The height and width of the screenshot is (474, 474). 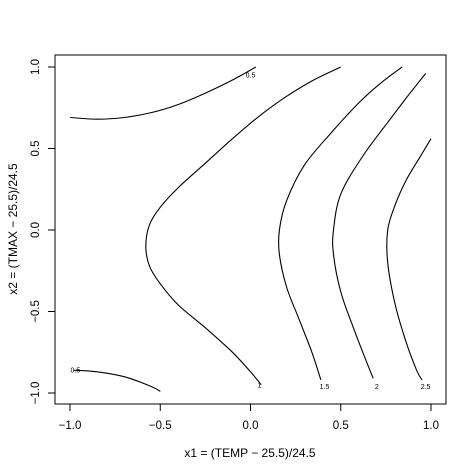 What do you see at coordinates (377, 387) in the screenshot?
I see `contour-label: 2` at bounding box center [377, 387].